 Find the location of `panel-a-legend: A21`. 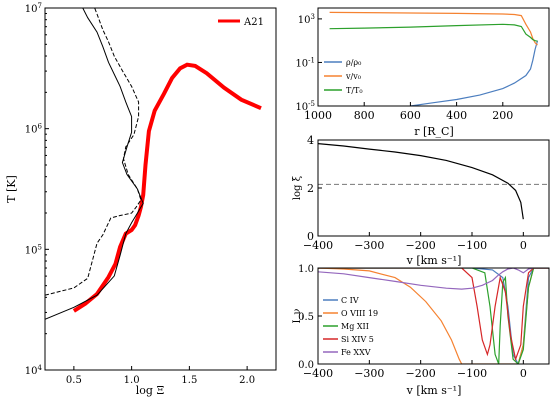

panel-a-legend: A21 is located at coordinates (241, 22).